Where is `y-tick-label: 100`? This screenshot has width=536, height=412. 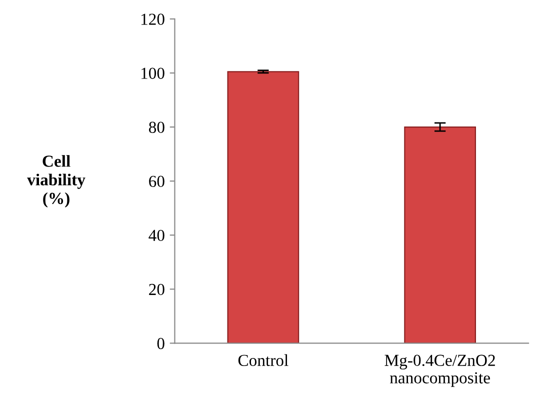 y-tick-label: 100 is located at coordinates (152, 73).